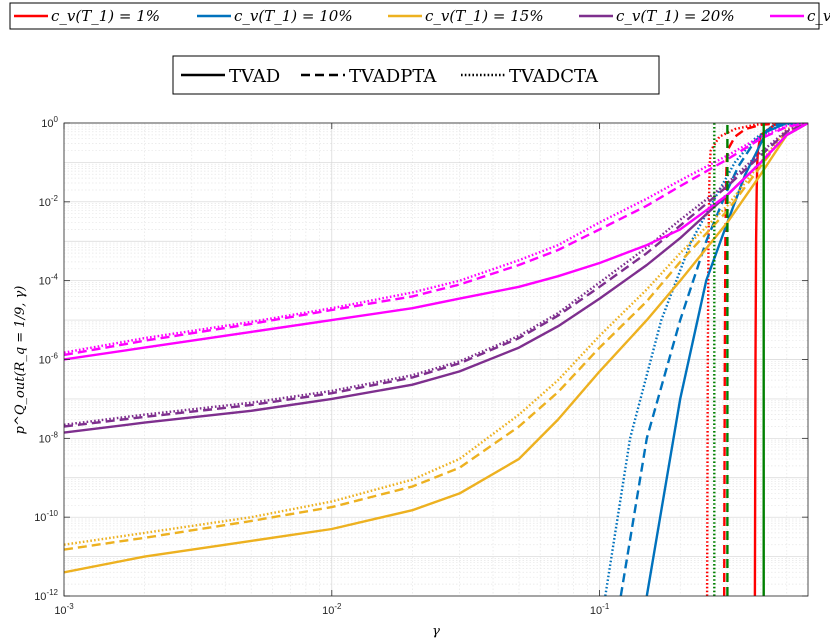 The image size is (830, 643). I want to click on y-tick-label: 10⁻¹², so click(46, 595).